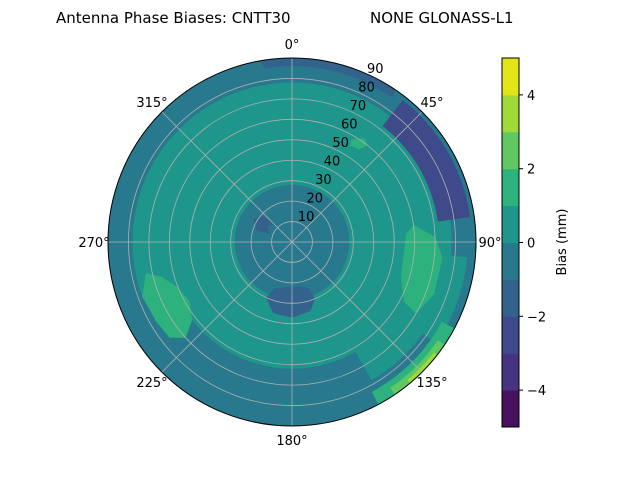 The width and height of the screenshot is (640, 480). I want to click on radial-tick-label: 40, so click(332, 161).